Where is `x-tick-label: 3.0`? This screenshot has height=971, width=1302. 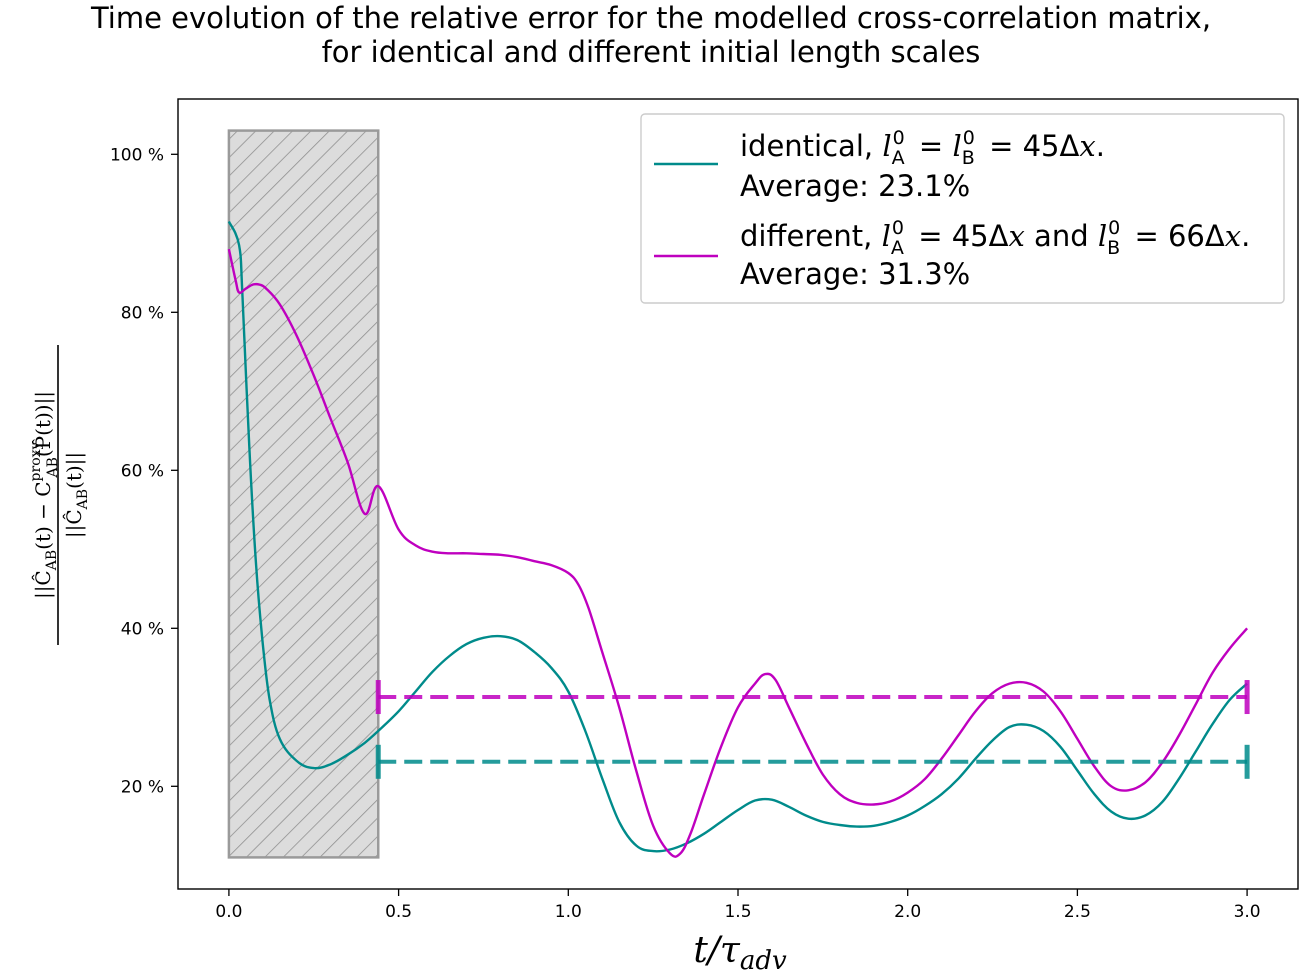 x-tick-label: 3.0 is located at coordinates (1247, 912).